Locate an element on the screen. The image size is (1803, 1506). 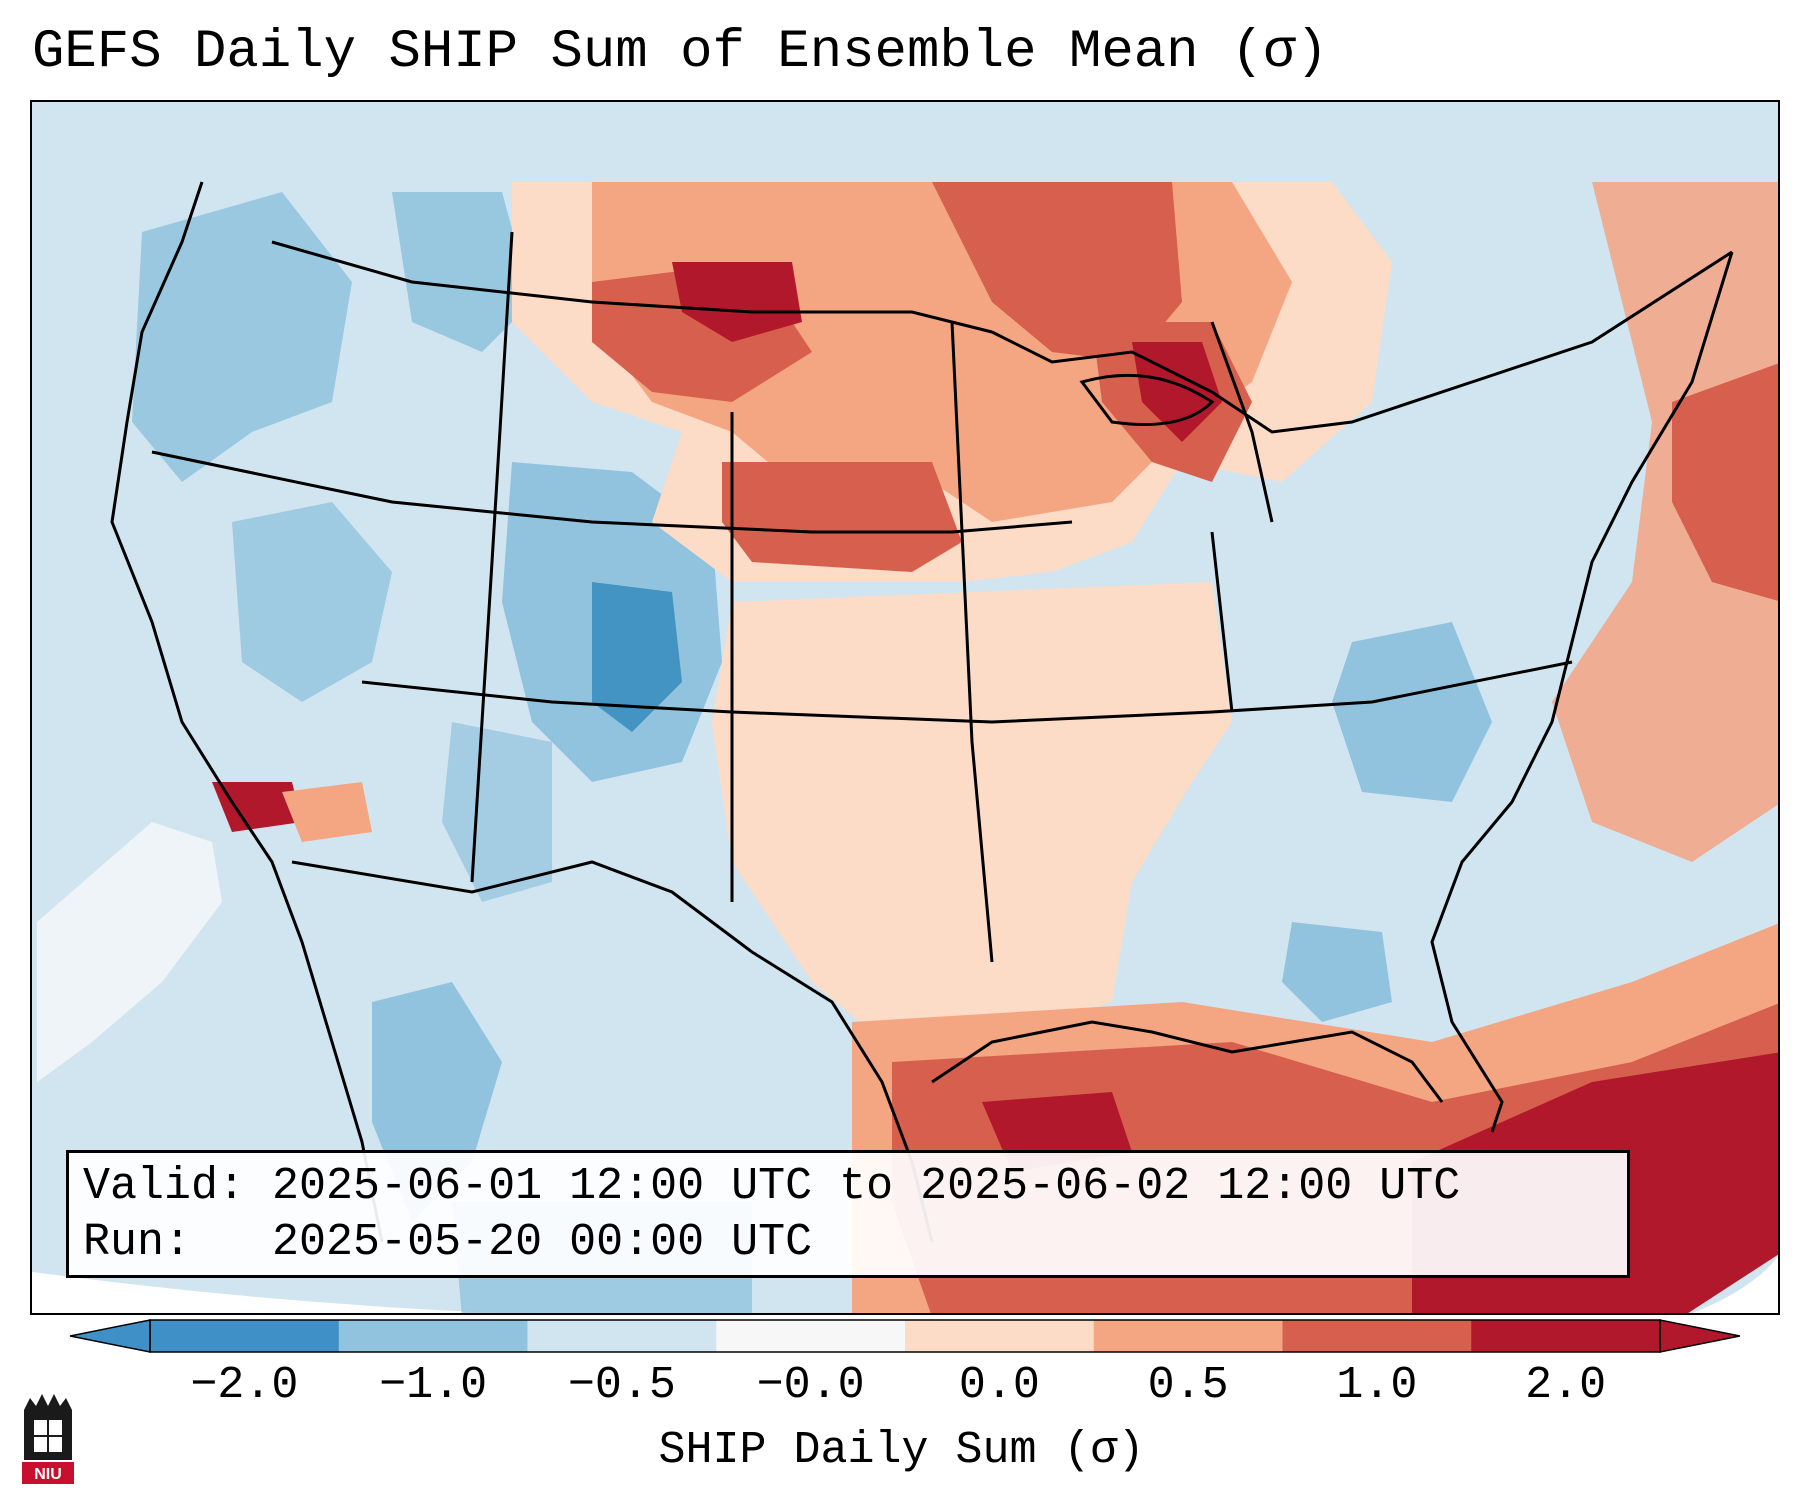
gulf-coastline is located at coordinates (1187, 1061).